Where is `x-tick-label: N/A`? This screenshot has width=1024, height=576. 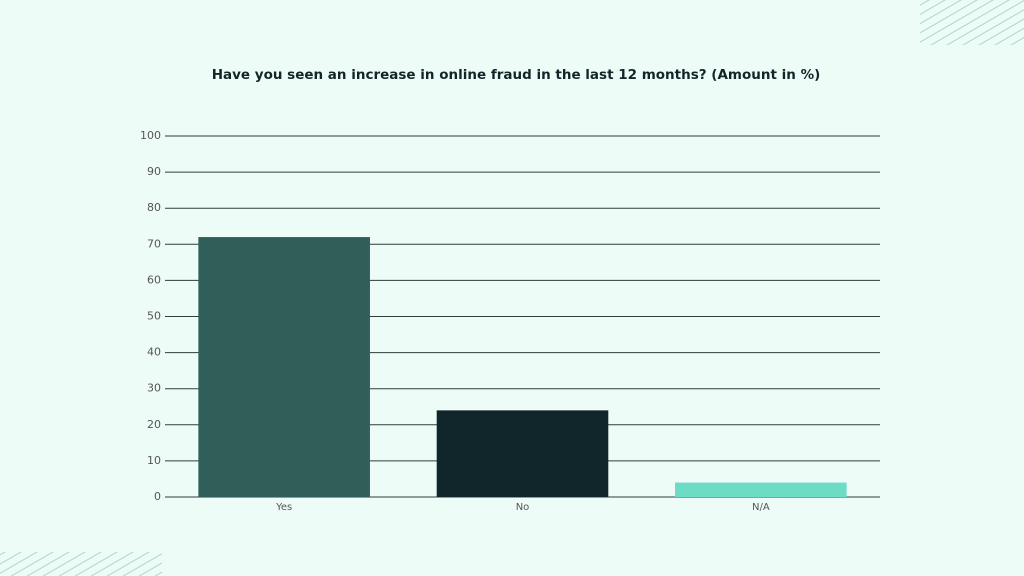 x-tick-label: N/A is located at coordinates (761, 507).